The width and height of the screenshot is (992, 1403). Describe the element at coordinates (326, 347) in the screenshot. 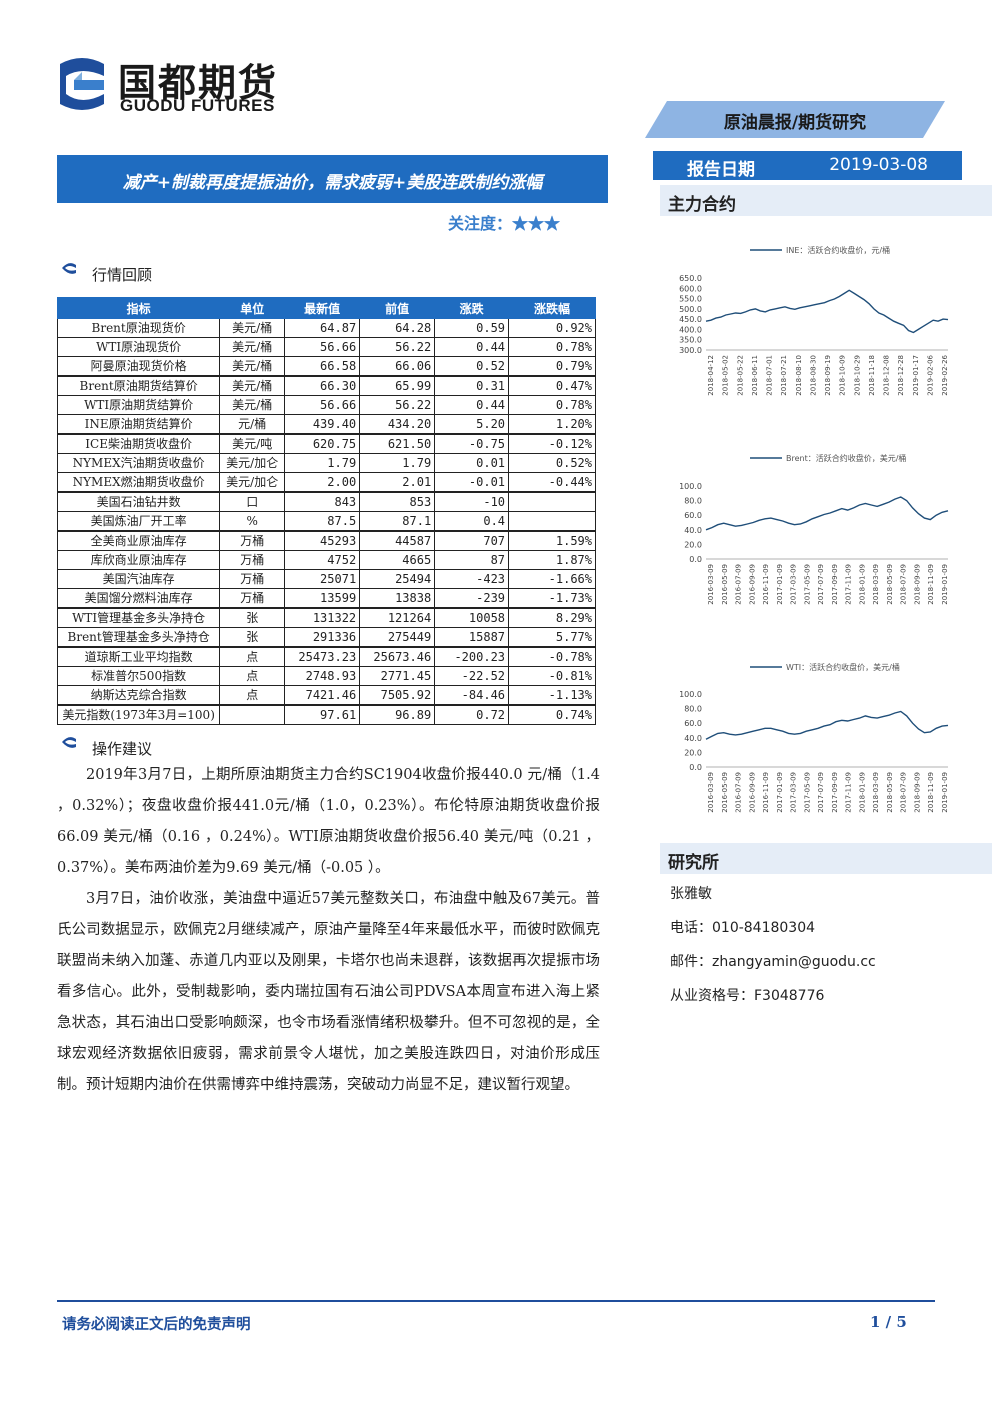

I see `table-row: WTI原油现货价 美元/桶 56.66 56.22 0.44 0.78%` at that location.